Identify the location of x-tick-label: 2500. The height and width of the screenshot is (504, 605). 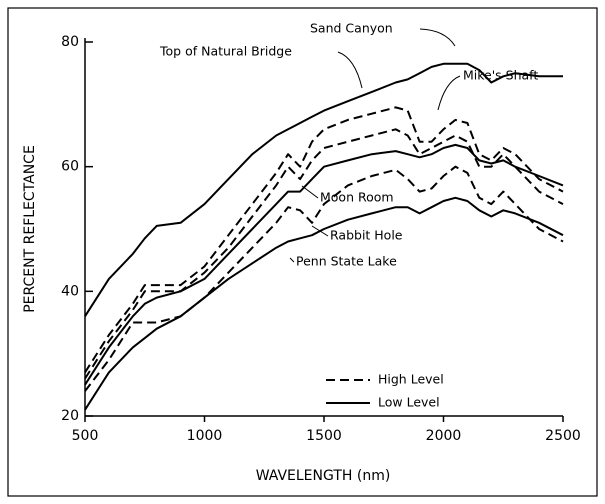
(563, 436).